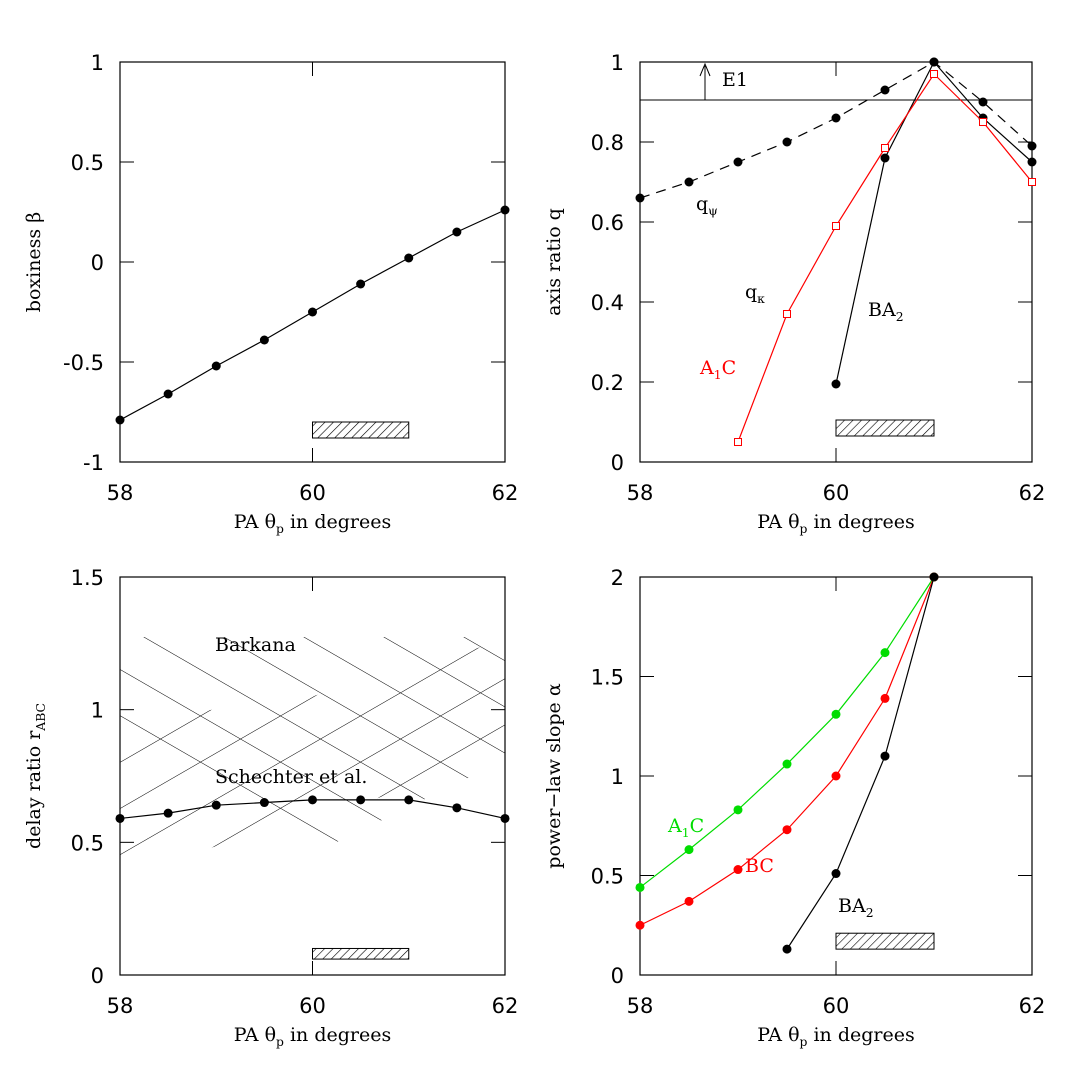 The image size is (1090, 1090). Describe the element at coordinates (705, 81) in the screenshot. I see `arrow` at that location.